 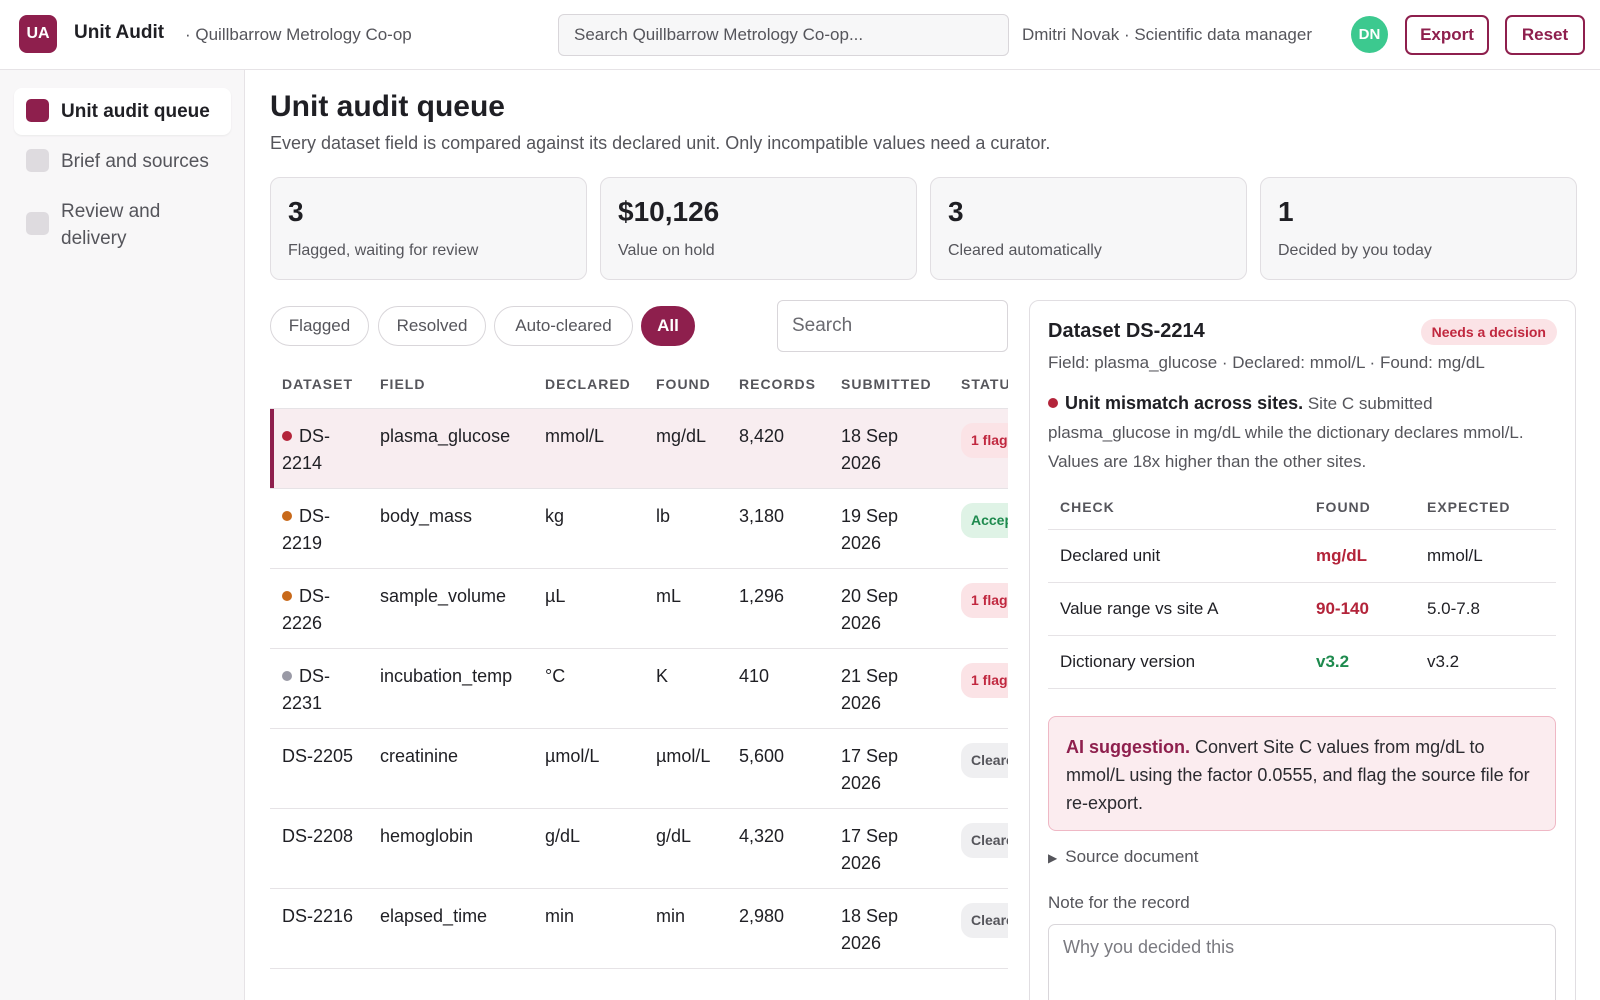 I want to click on dataset-text: DS-2226, so click(x=306, y=609).